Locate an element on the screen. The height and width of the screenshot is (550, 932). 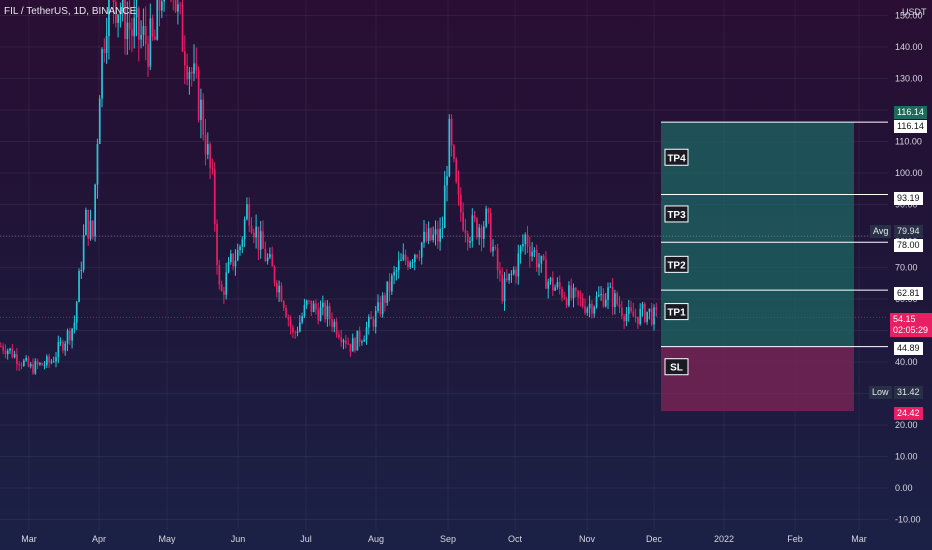
x-tick-label: 2022 is located at coordinates (724, 539).